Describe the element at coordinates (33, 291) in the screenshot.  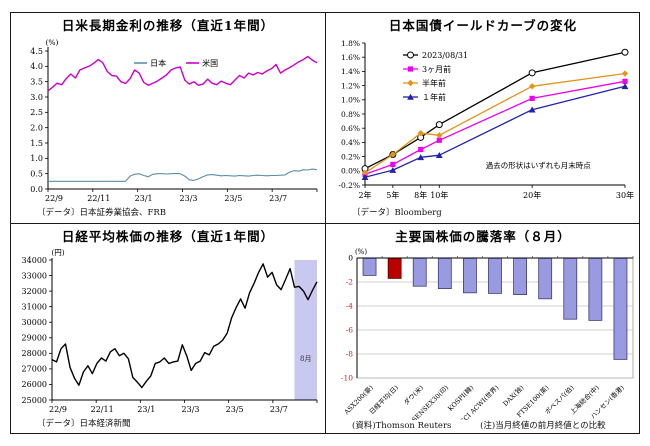
I see `svg-text: 32000` at that location.